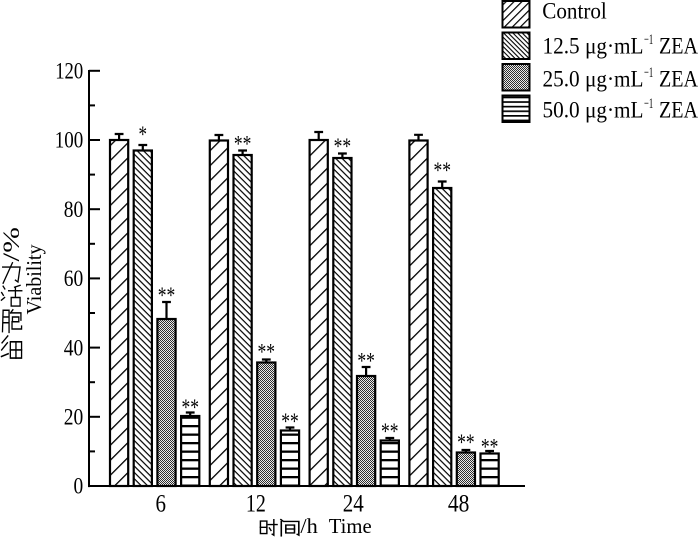 The image size is (700, 539). I want to click on svg-text: 120, so click(69, 71).